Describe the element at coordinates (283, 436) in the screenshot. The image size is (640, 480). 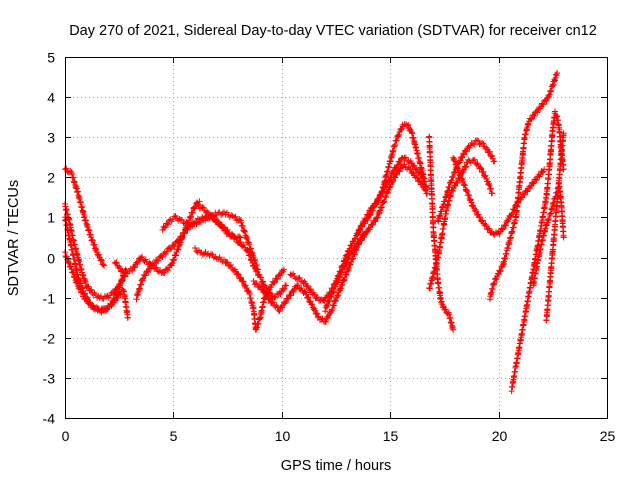
I see `x-tick-label: 10` at that location.